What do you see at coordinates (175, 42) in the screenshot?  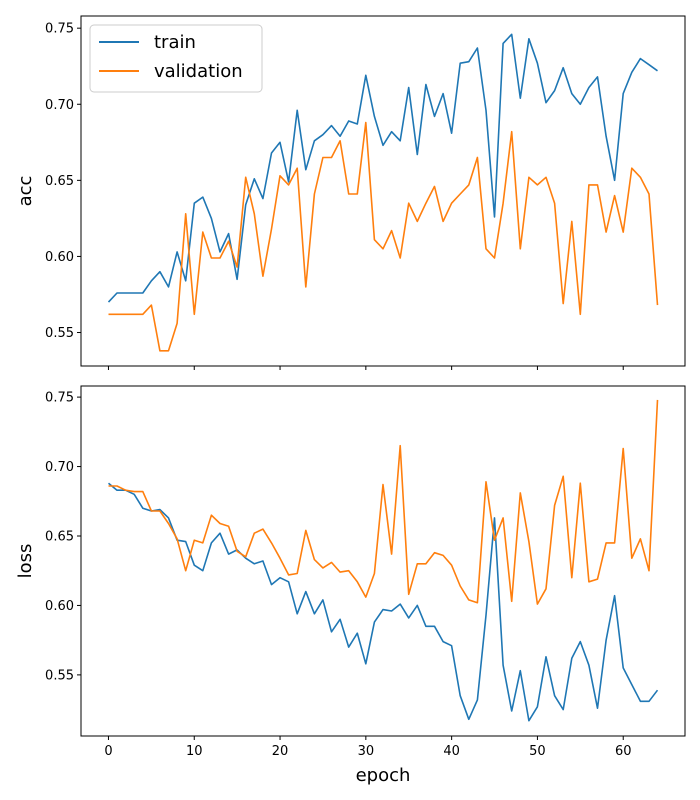 I see `legend-label-train: train` at bounding box center [175, 42].